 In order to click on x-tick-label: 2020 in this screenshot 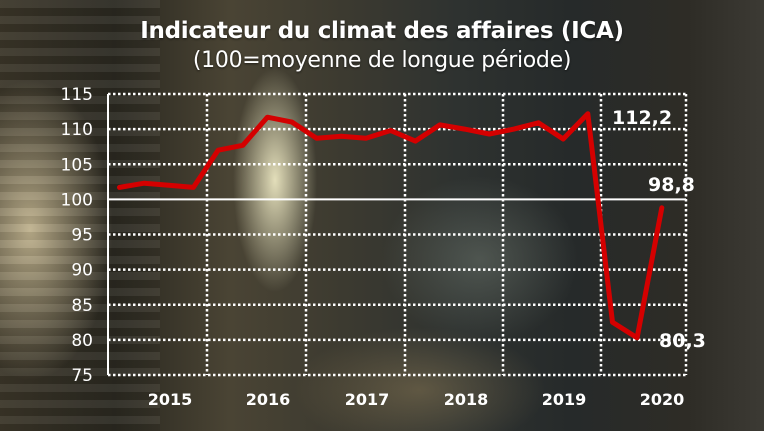, I will do `click(662, 399)`.